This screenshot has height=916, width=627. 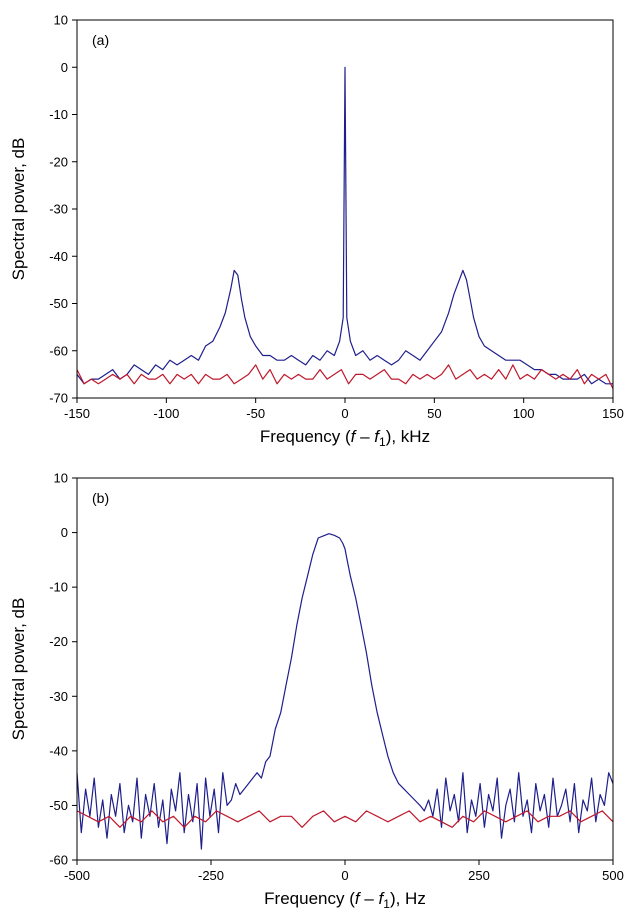 I want to click on x-tick-label: 150, so click(x=613, y=413).